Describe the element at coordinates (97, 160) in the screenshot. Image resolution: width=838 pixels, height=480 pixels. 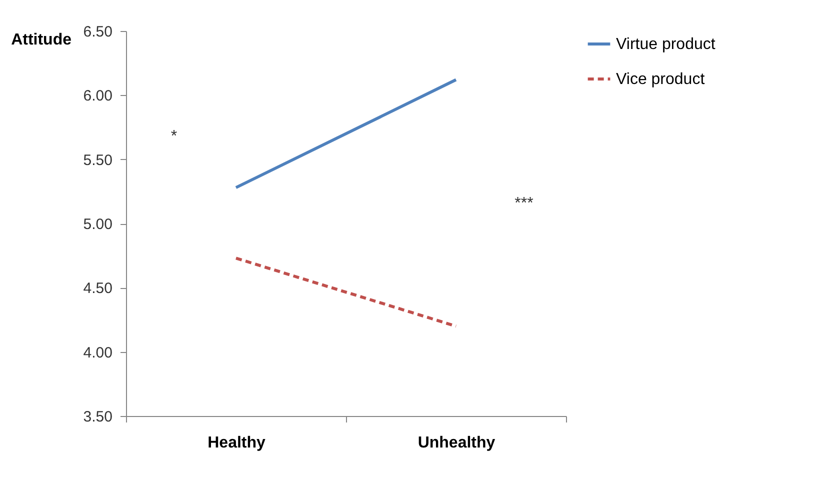
I see `y-tick-label: 5.50` at that location.